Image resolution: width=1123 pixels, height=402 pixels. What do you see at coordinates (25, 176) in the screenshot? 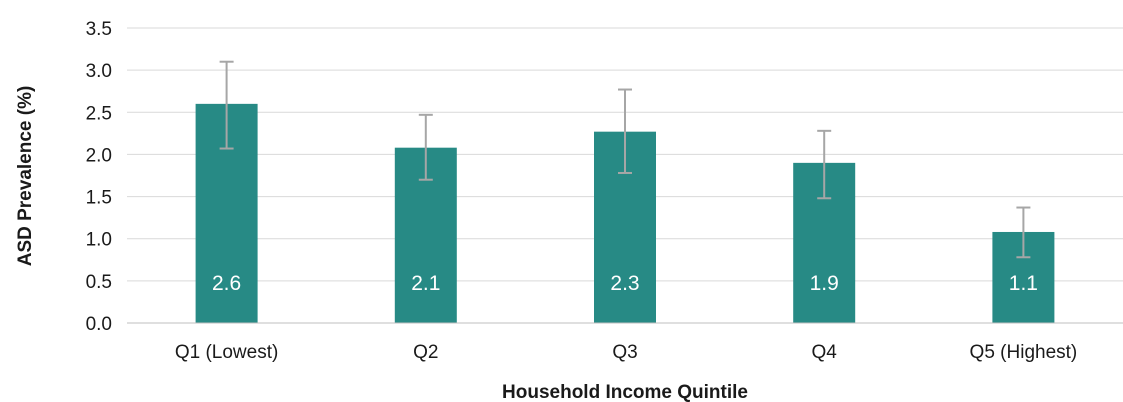
I see `y-axis-title: ASD Prevalence (%)` at bounding box center [25, 176].